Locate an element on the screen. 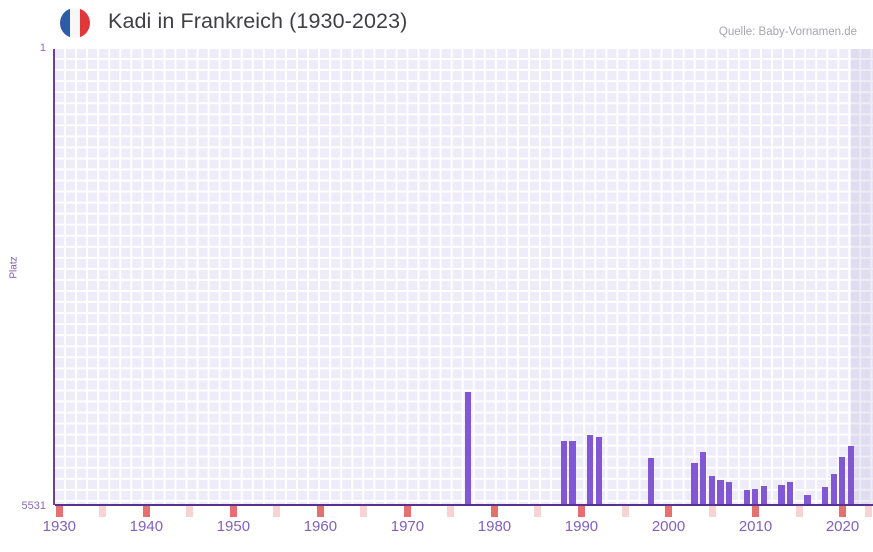 Image resolution: width=873 pixels, height=552 pixels. page-title: Kadi in Frankreich (1930-2023) is located at coordinates (258, 21).